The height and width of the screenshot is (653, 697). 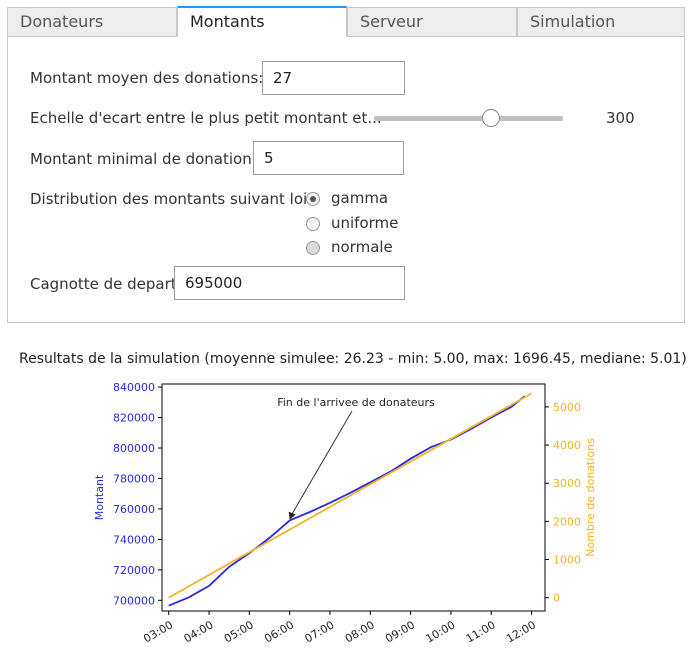 What do you see at coordinates (521, 631) in the screenshot?
I see `x-tick-label: 12:00` at bounding box center [521, 631].